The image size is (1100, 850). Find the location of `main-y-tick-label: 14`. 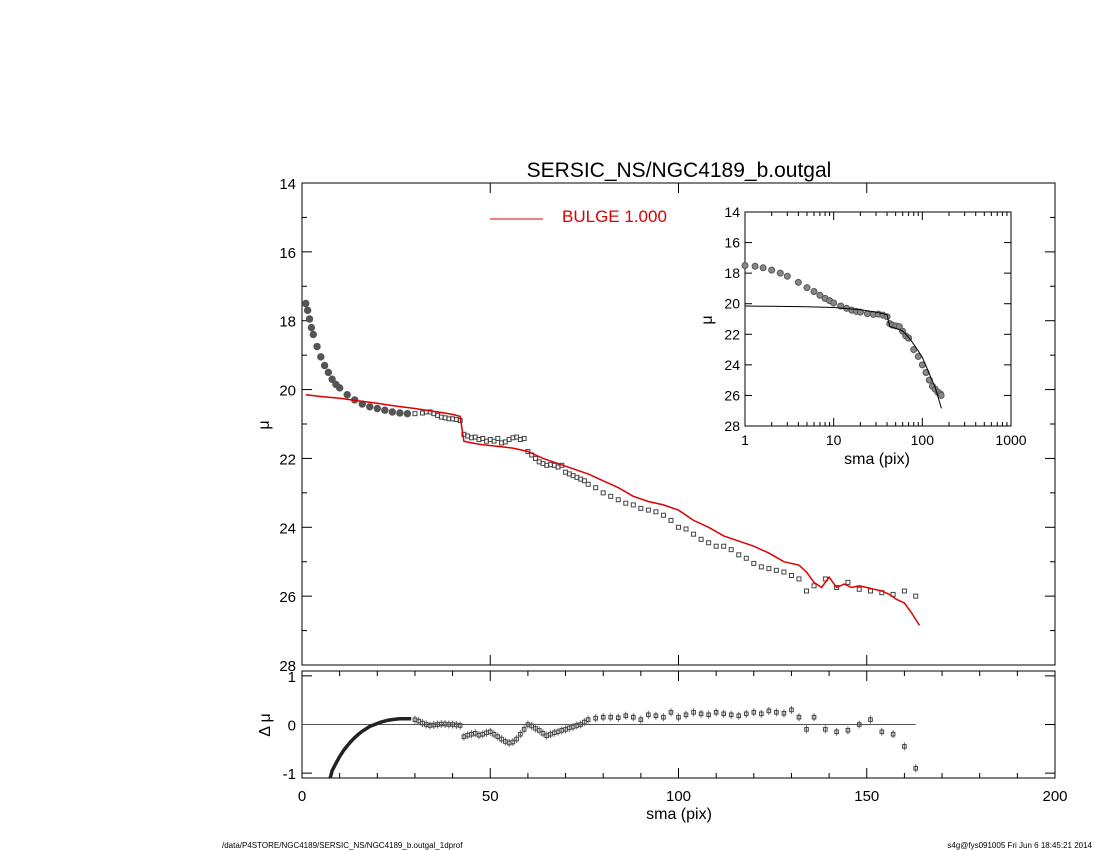

main-y-tick-label: 14 is located at coordinates (287, 184).